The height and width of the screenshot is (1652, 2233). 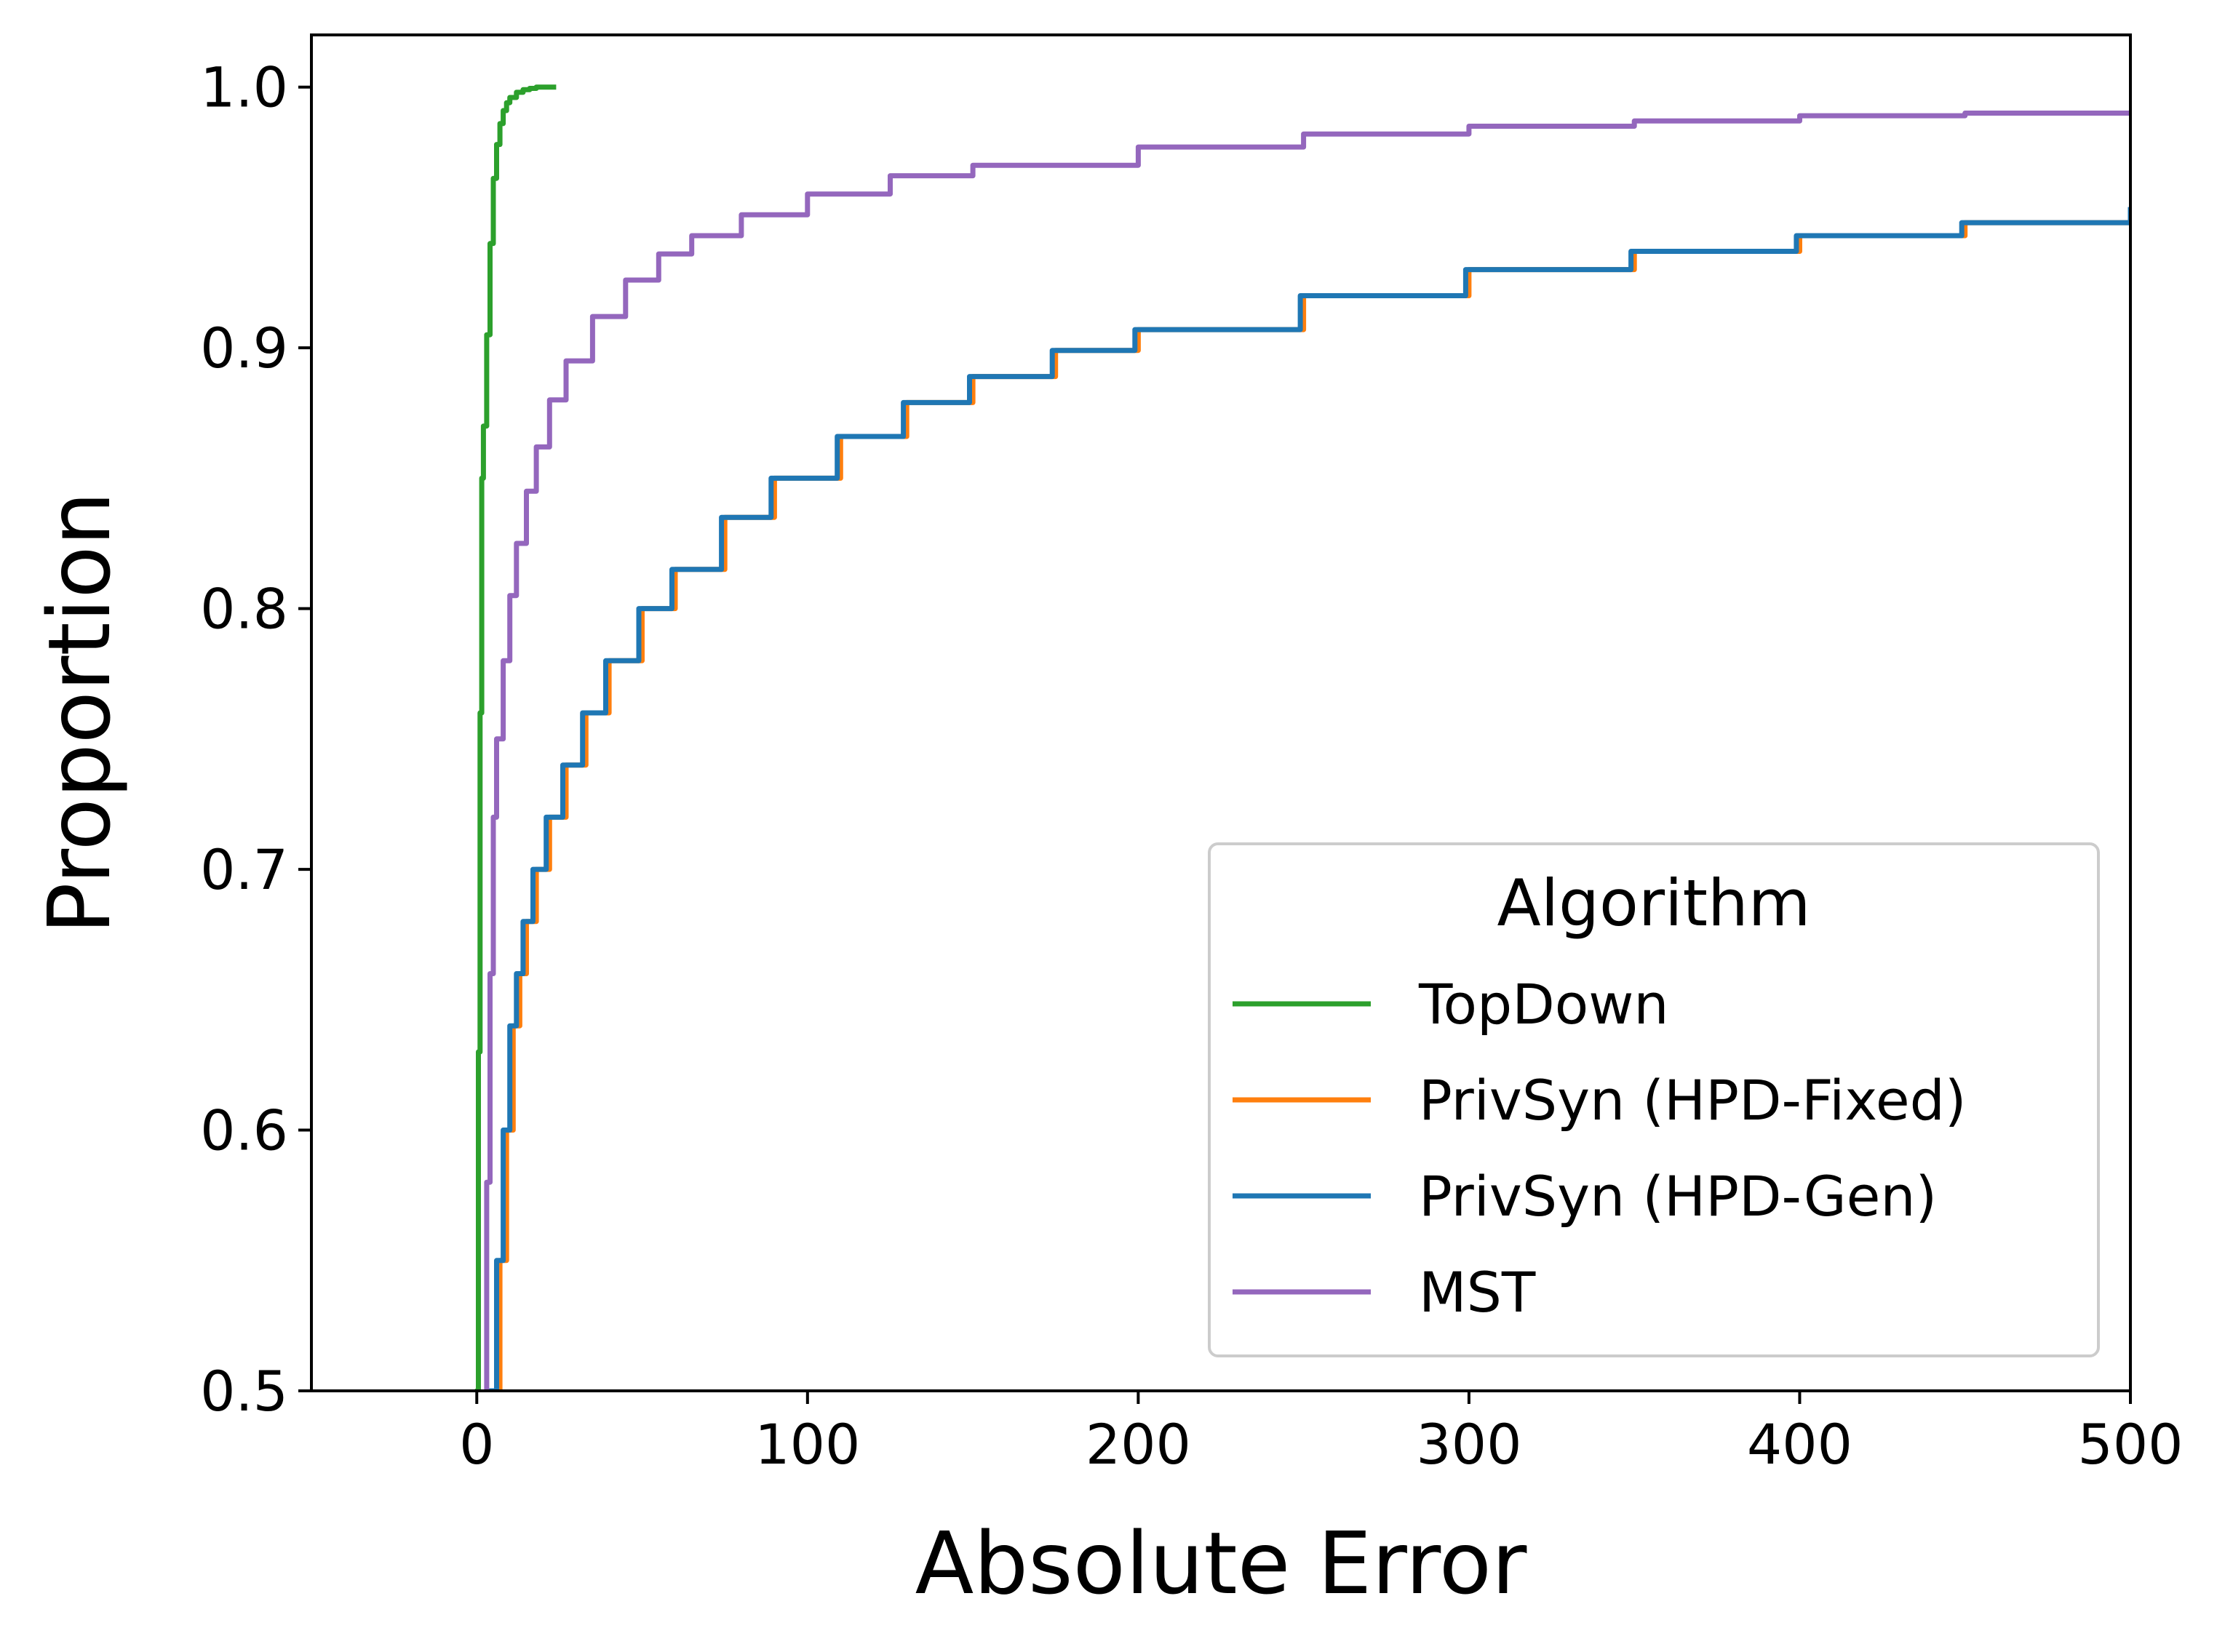 What do you see at coordinates (244, 1391) in the screenshot?
I see `y-tick-label: 0.5` at bounding box center [244, 1391].